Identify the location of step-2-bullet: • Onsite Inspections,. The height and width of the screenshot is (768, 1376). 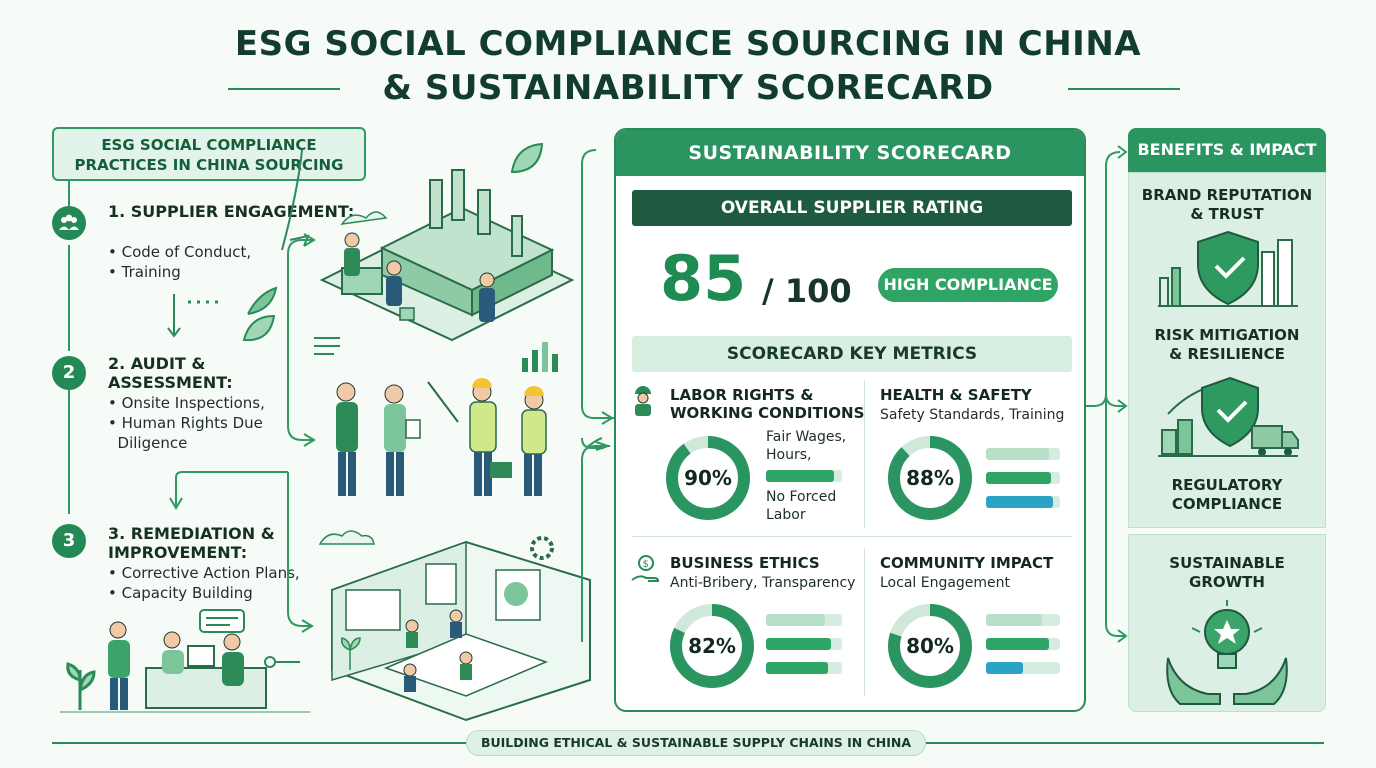
(186, 403).